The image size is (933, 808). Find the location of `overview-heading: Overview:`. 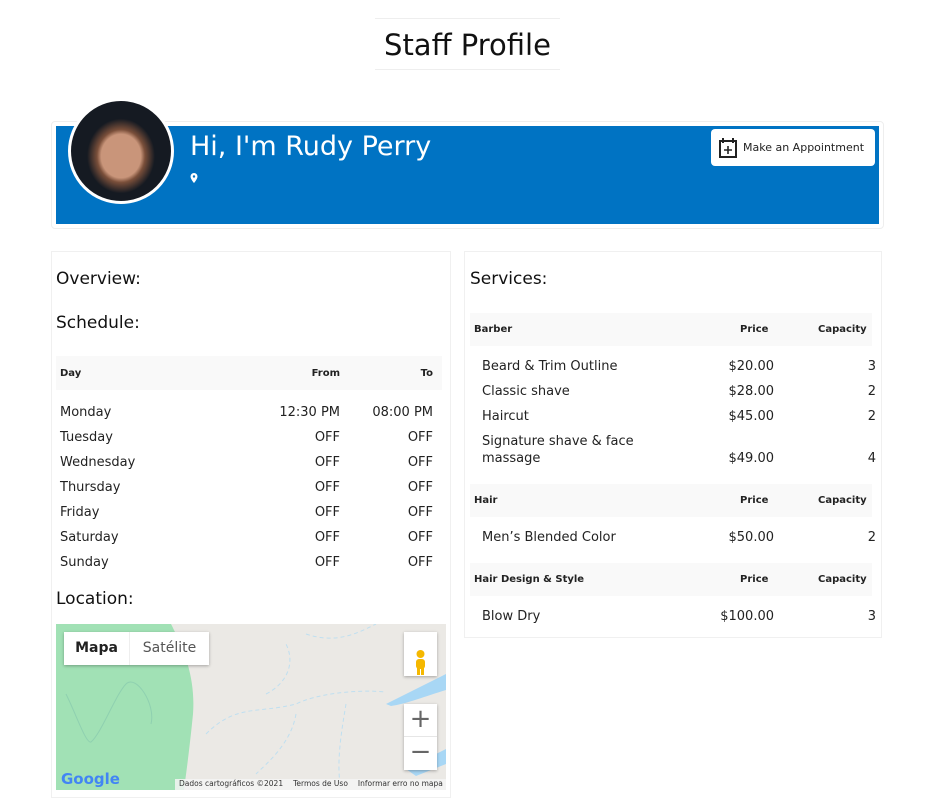

overview-heading: Overview: is located at coordinates (98, 279).